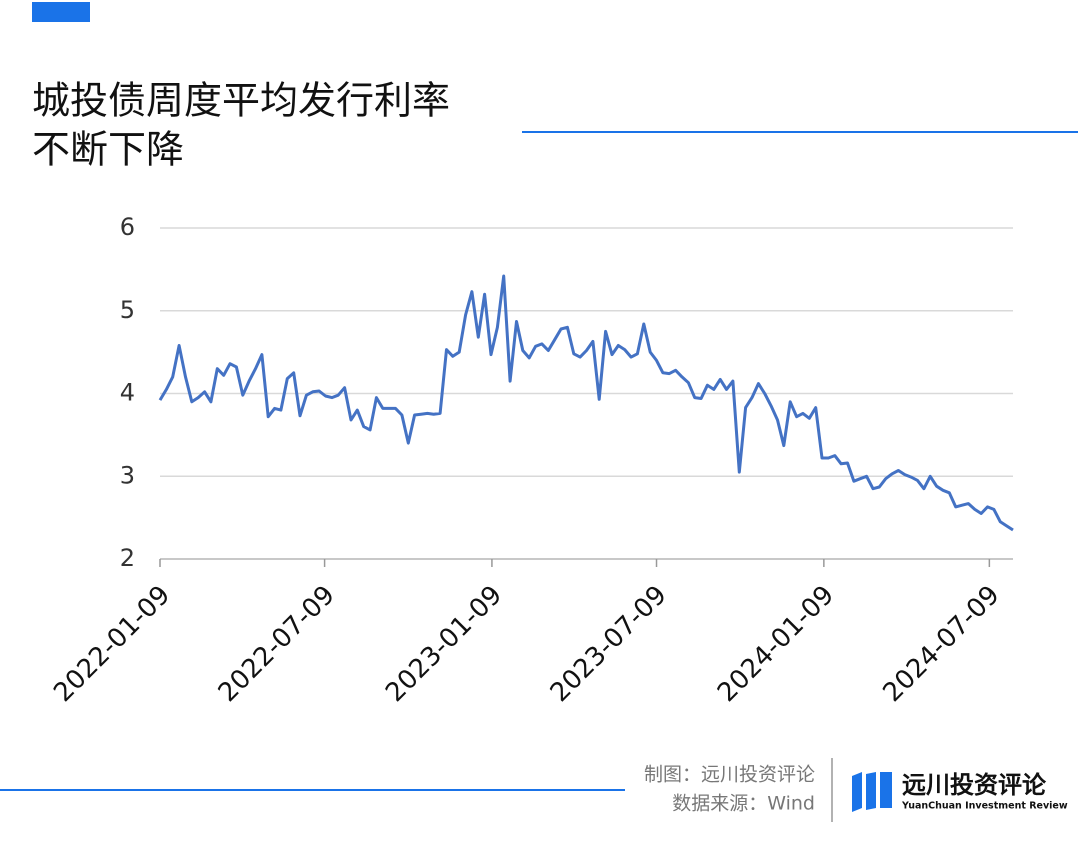  Describe the element at coordinates (127, 310) in the screenshot. I see `y-tick-label: 5` at that location.